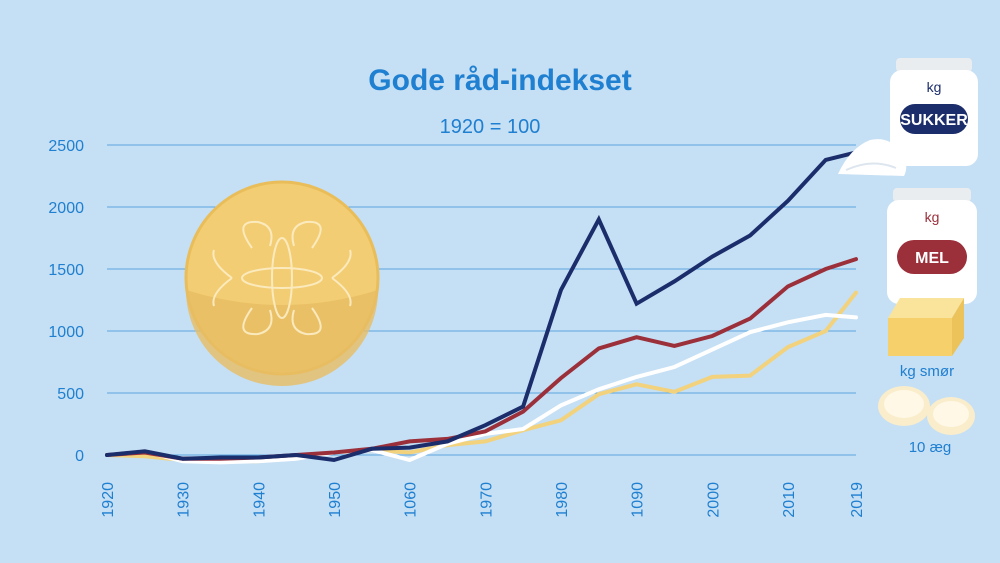 The image size is (1000, 563). I want to click on coin-illustration, so click(282, 283).